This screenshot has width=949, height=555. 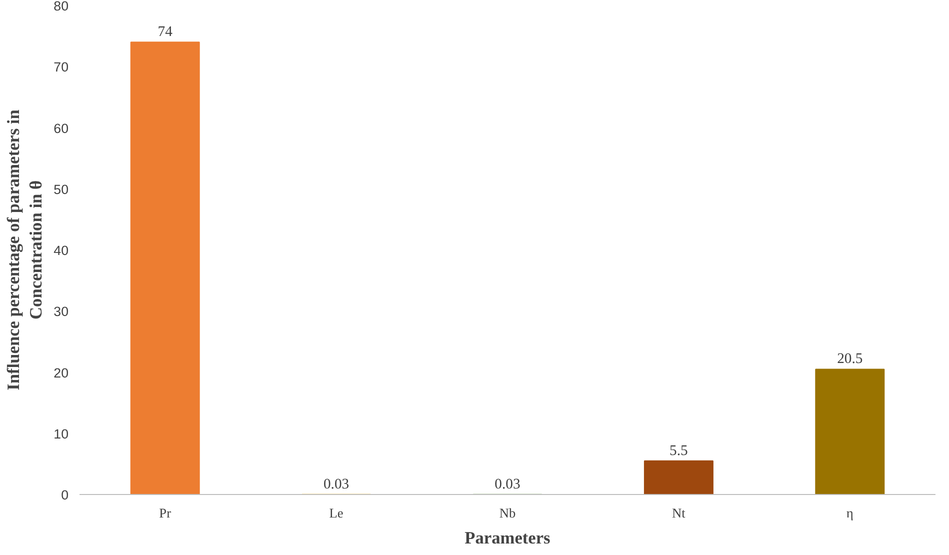 I want to click on y-axis-title: Influence percentage of parameters in Concentration in θ, so click(x=25, y=249).